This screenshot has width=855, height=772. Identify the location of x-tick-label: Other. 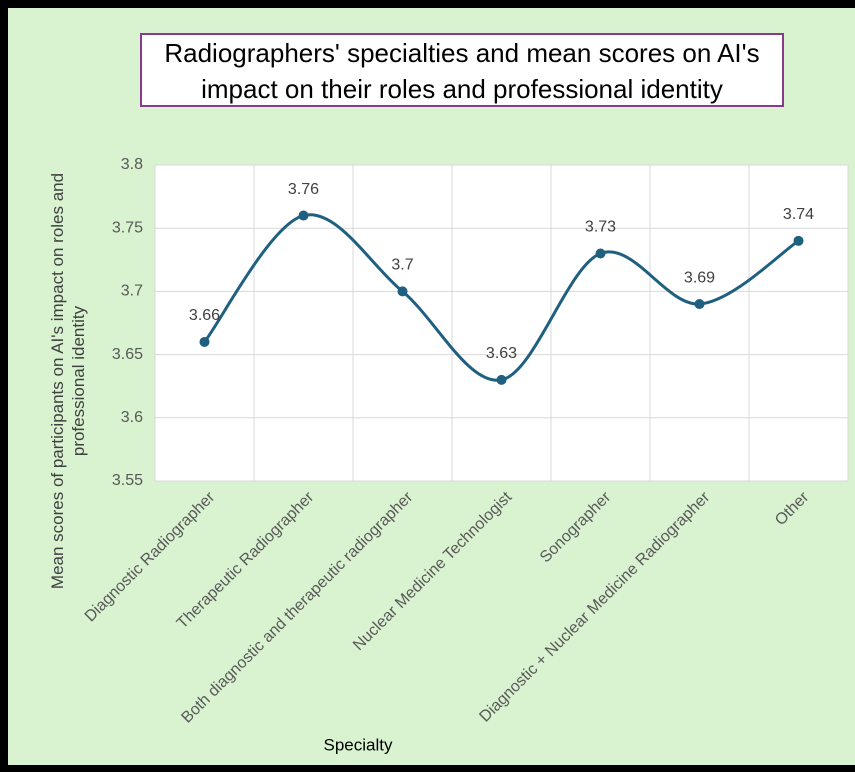
(792, 508).